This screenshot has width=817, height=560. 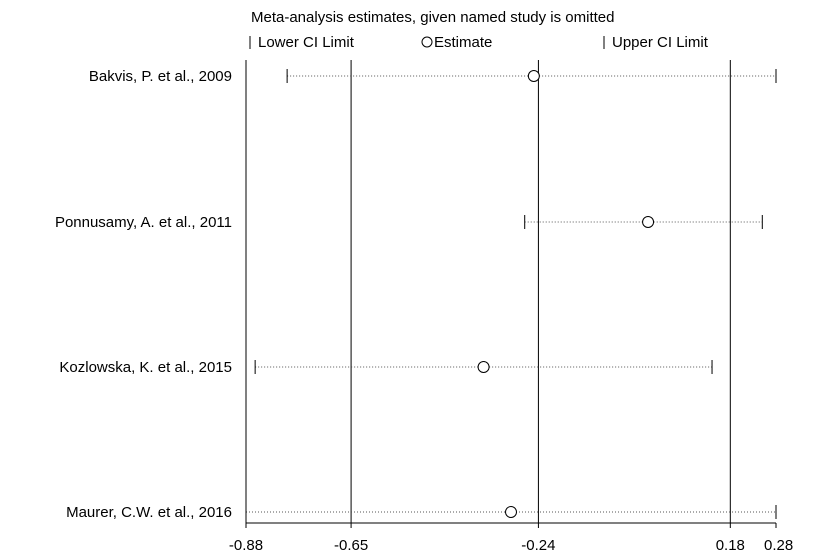 What do you see at coordinates (778, 545) in the screenshot?
I see `x-tick-label: 0.28` at bounding box center [778, 545].